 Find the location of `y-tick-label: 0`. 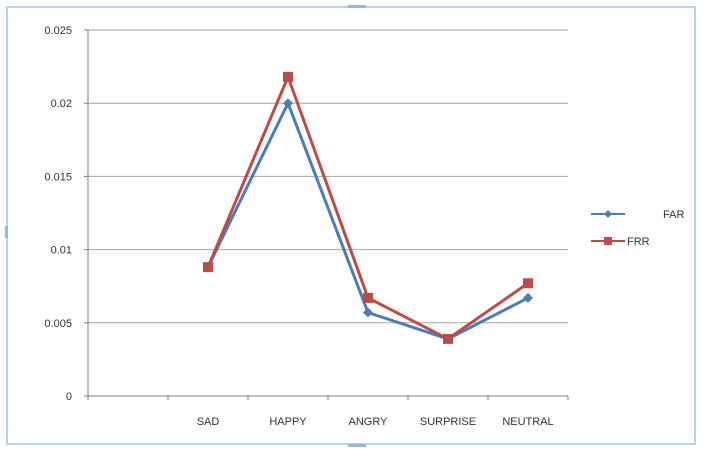

y-tick-label: 0 is located at coordinates (69, 397).